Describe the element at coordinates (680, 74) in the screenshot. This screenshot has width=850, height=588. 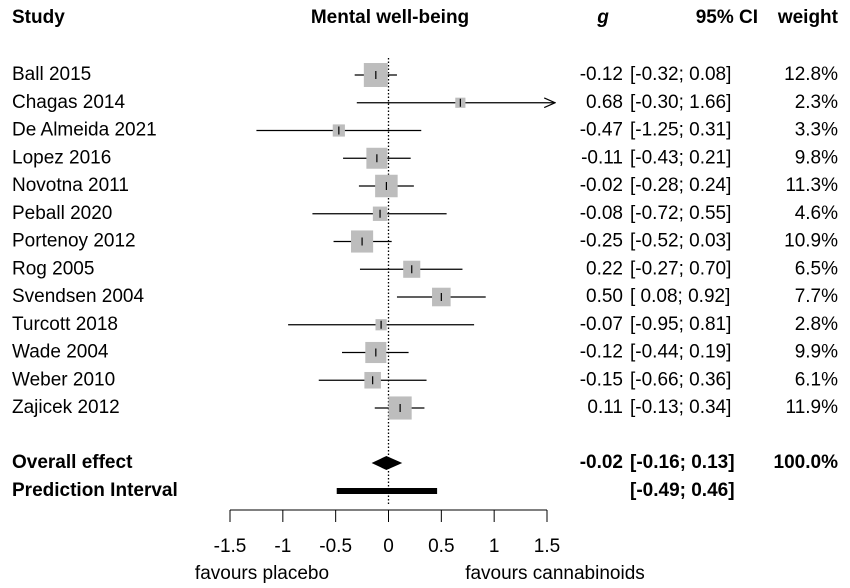
I see `ci-label: [-0.32; 0.08]` at that location.